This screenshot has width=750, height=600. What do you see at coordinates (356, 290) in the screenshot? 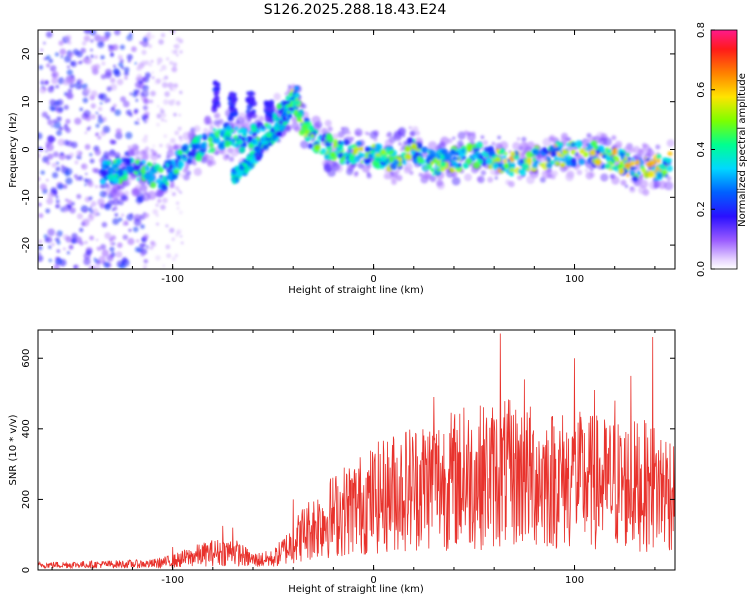
I see `spectrogram-xlabel: Height of straight line (km)` at bounding box center [356, 290].